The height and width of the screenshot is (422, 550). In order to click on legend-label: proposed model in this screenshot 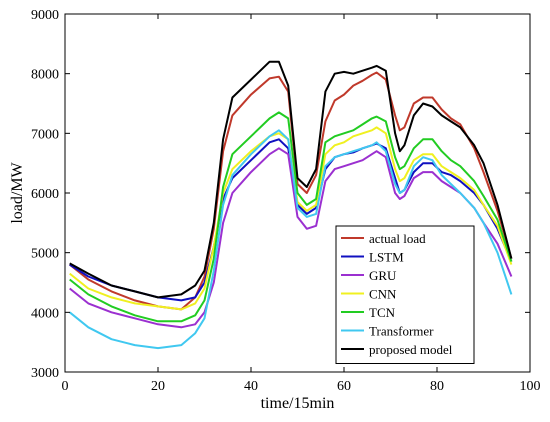, I will do `click(411, 349)`.